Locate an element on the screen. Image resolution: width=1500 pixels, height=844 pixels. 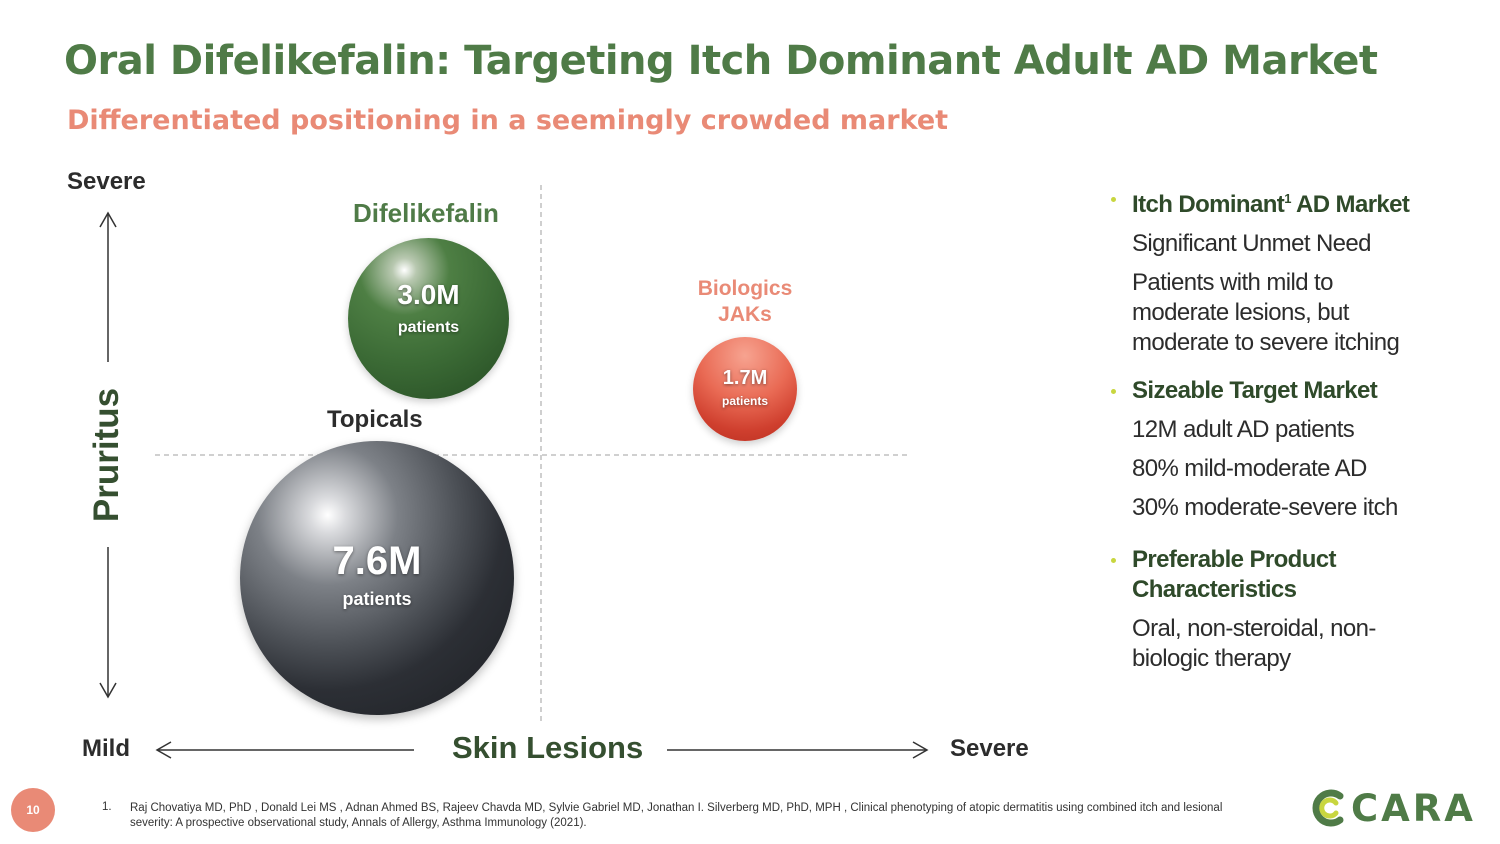
biologics-jaks-patient-unit: patients is located at coordinates (744, 401).